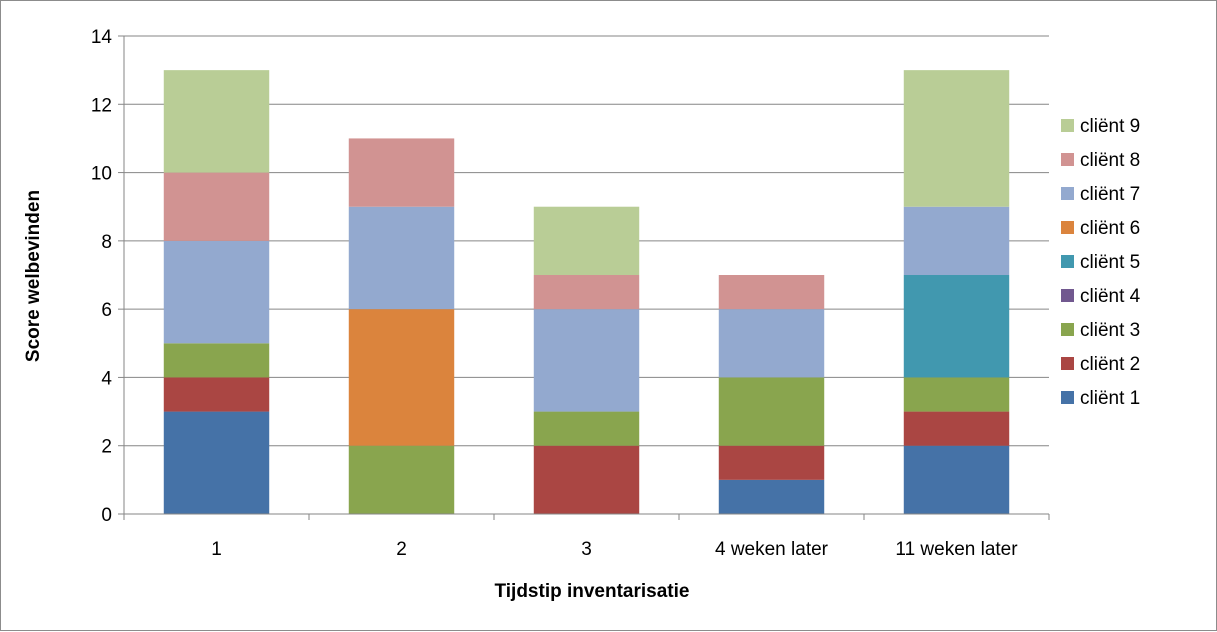 Image resolution: width=1217 pixels, height=632 pixels. I want to click on y-tick-label: 2, so click(106, 447).